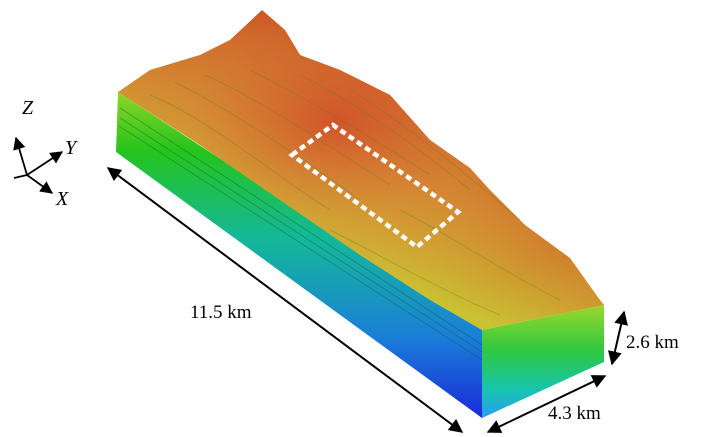 The width and height of the screenshot is (707, 437). Describe the element at coordinates (618, 338) in the screenshot. I see `depth-dimension-arrow` at that location.